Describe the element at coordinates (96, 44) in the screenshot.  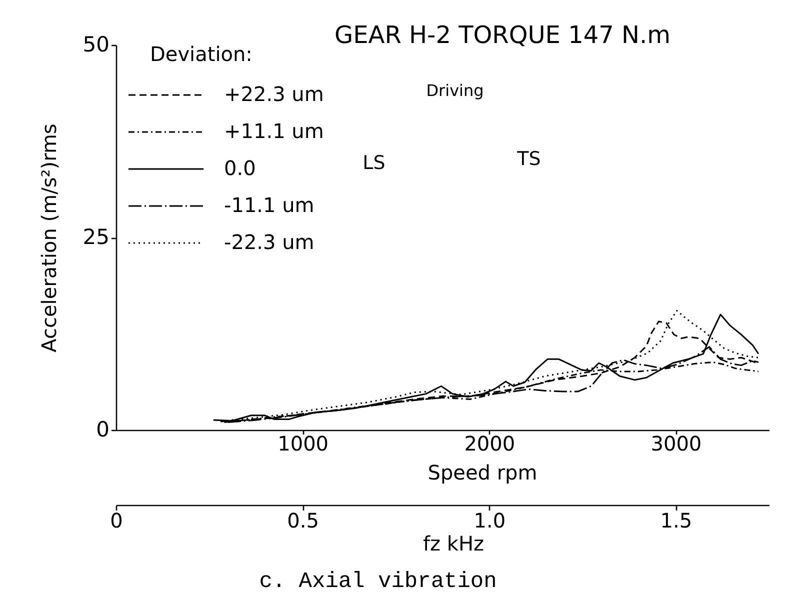
I see `y-tick-label: 50` at that location.